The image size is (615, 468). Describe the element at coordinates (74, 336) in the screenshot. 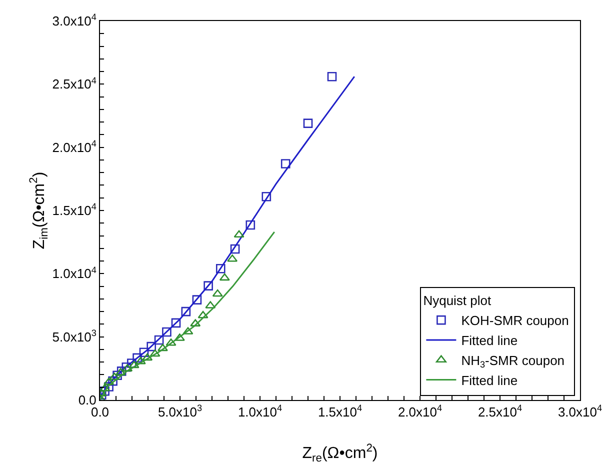

I see `y-tick-label: 5.0x10$^{3}$` at that location.